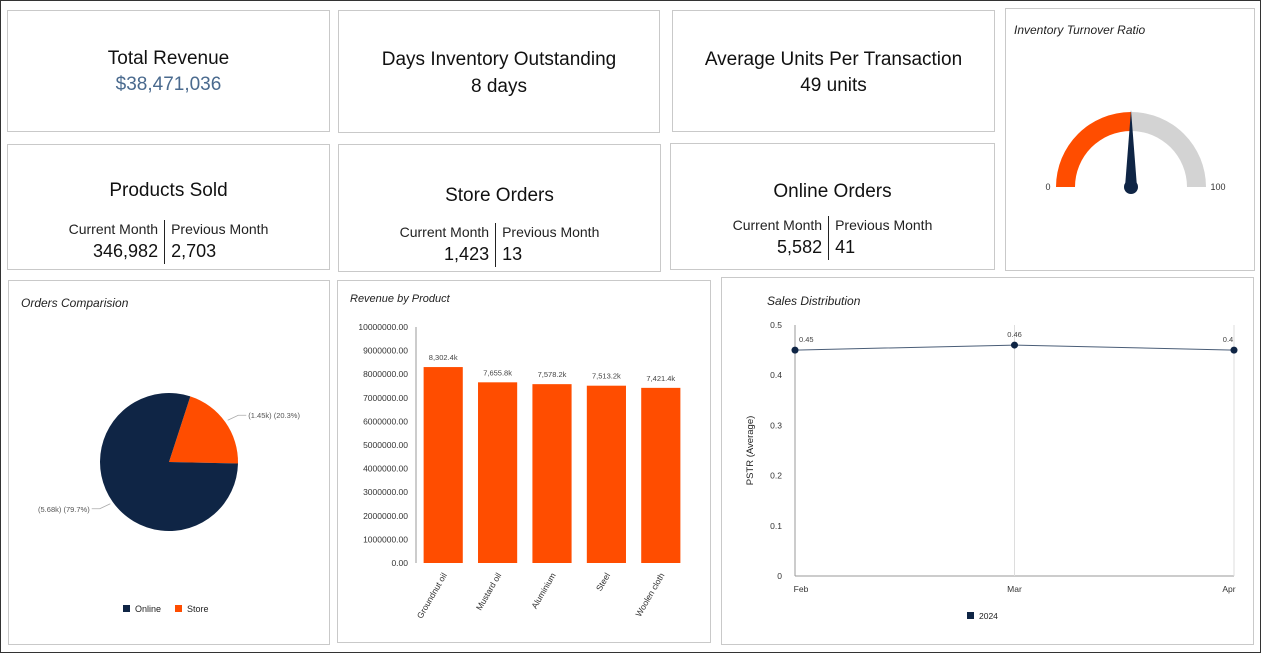 This screenshot has width=1261, height=653. I want to click on pie-slice-online, so click(169, 462).